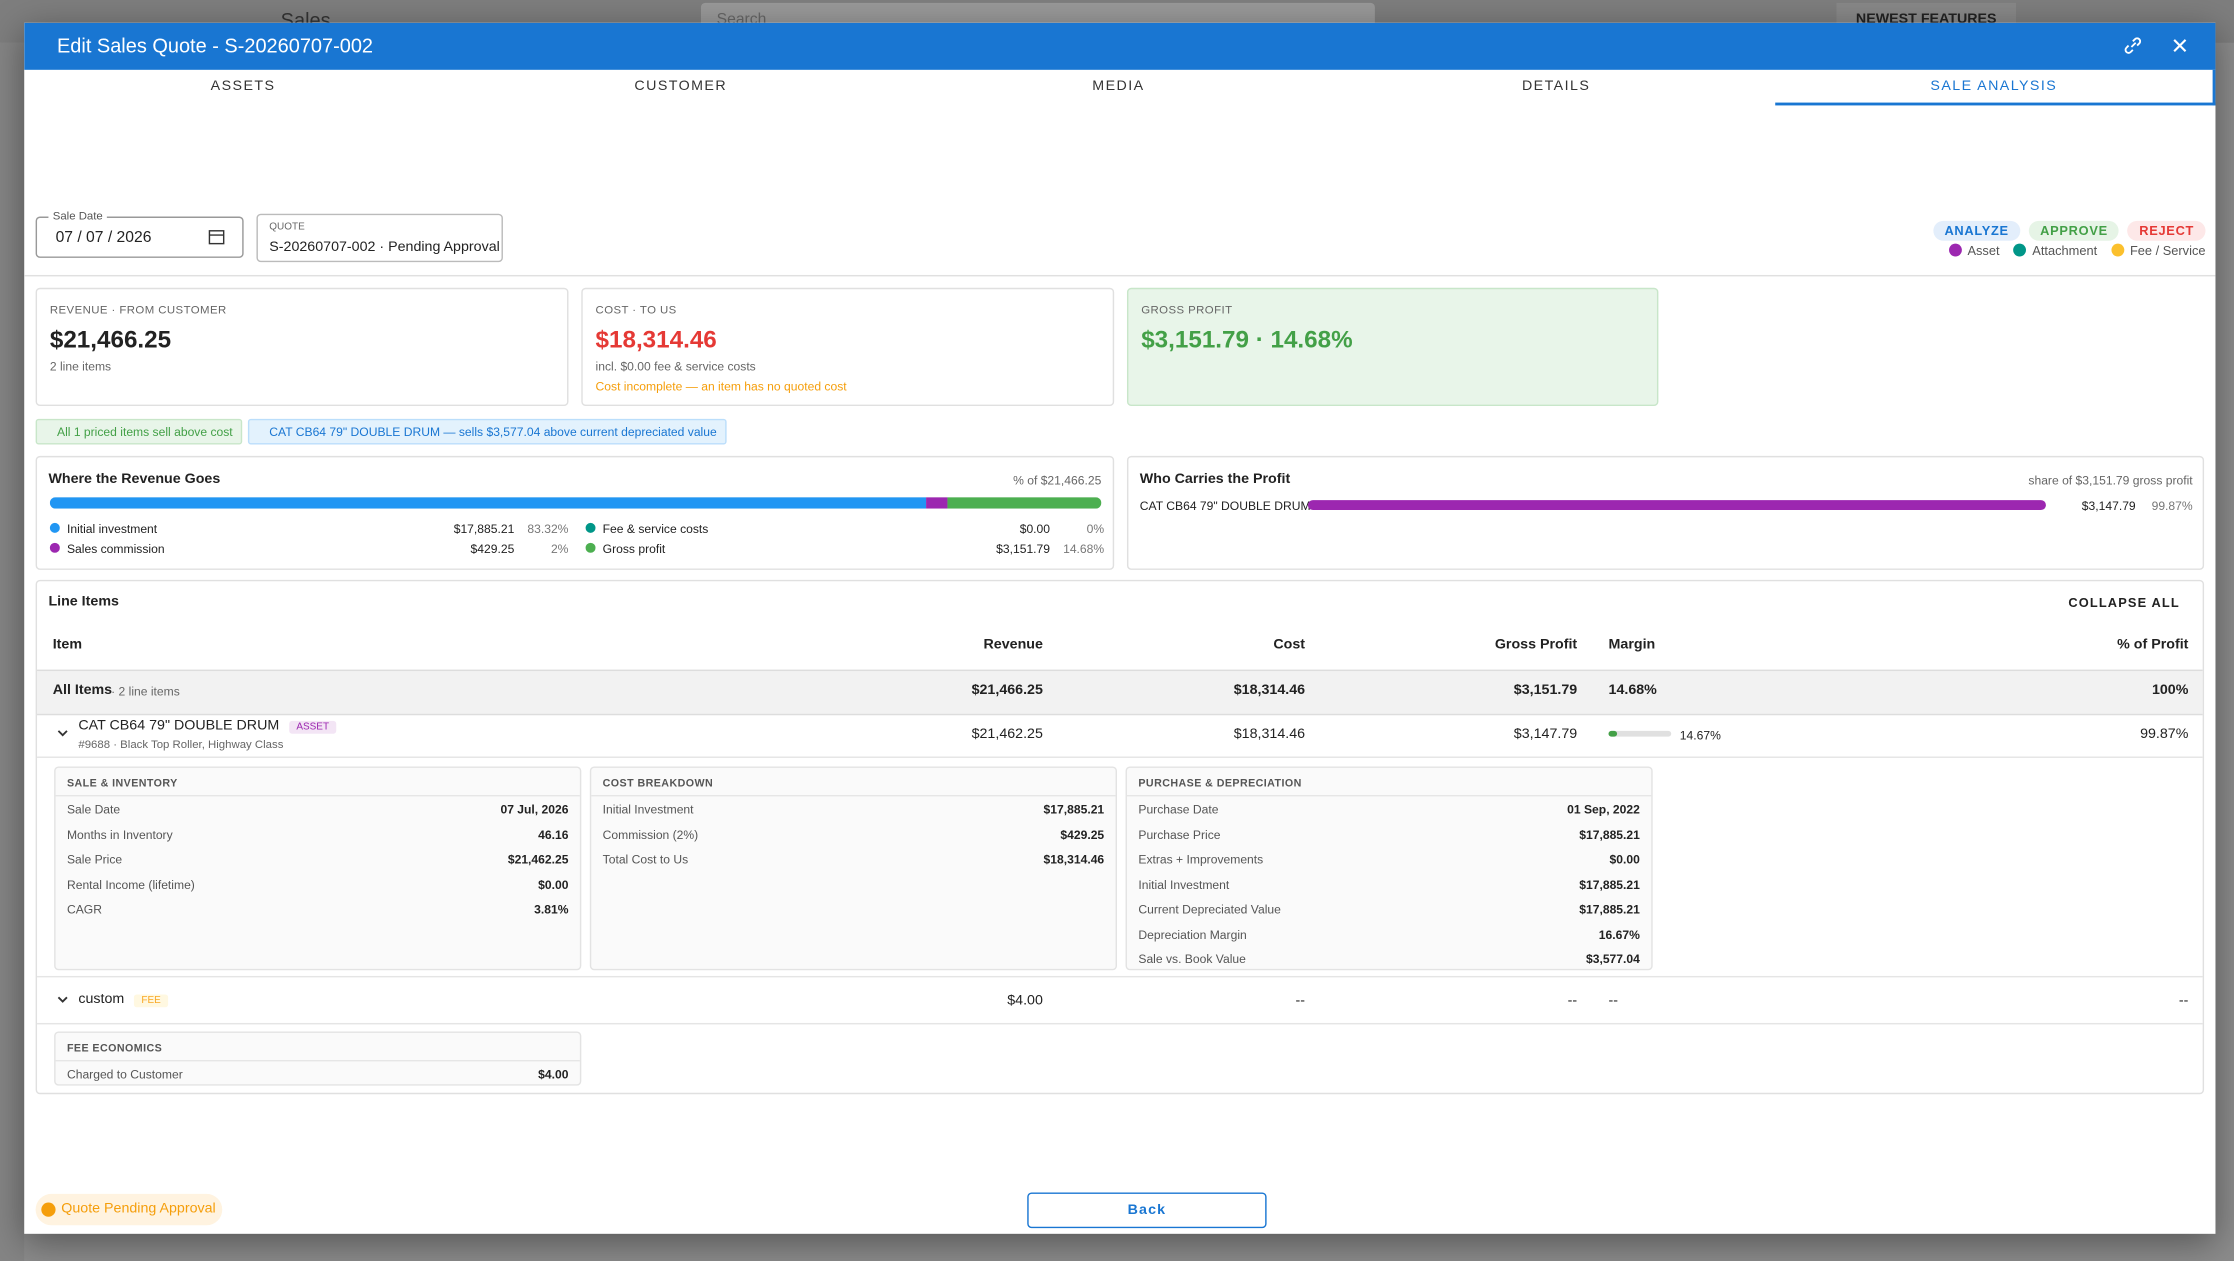 Image resolution: width=2234 pixels, height=1261 pixels. What do you see at coordinates (636, 310) in the screenshot?
I see `kpi-label: COST · TO US` at bounding box center [636, 310].